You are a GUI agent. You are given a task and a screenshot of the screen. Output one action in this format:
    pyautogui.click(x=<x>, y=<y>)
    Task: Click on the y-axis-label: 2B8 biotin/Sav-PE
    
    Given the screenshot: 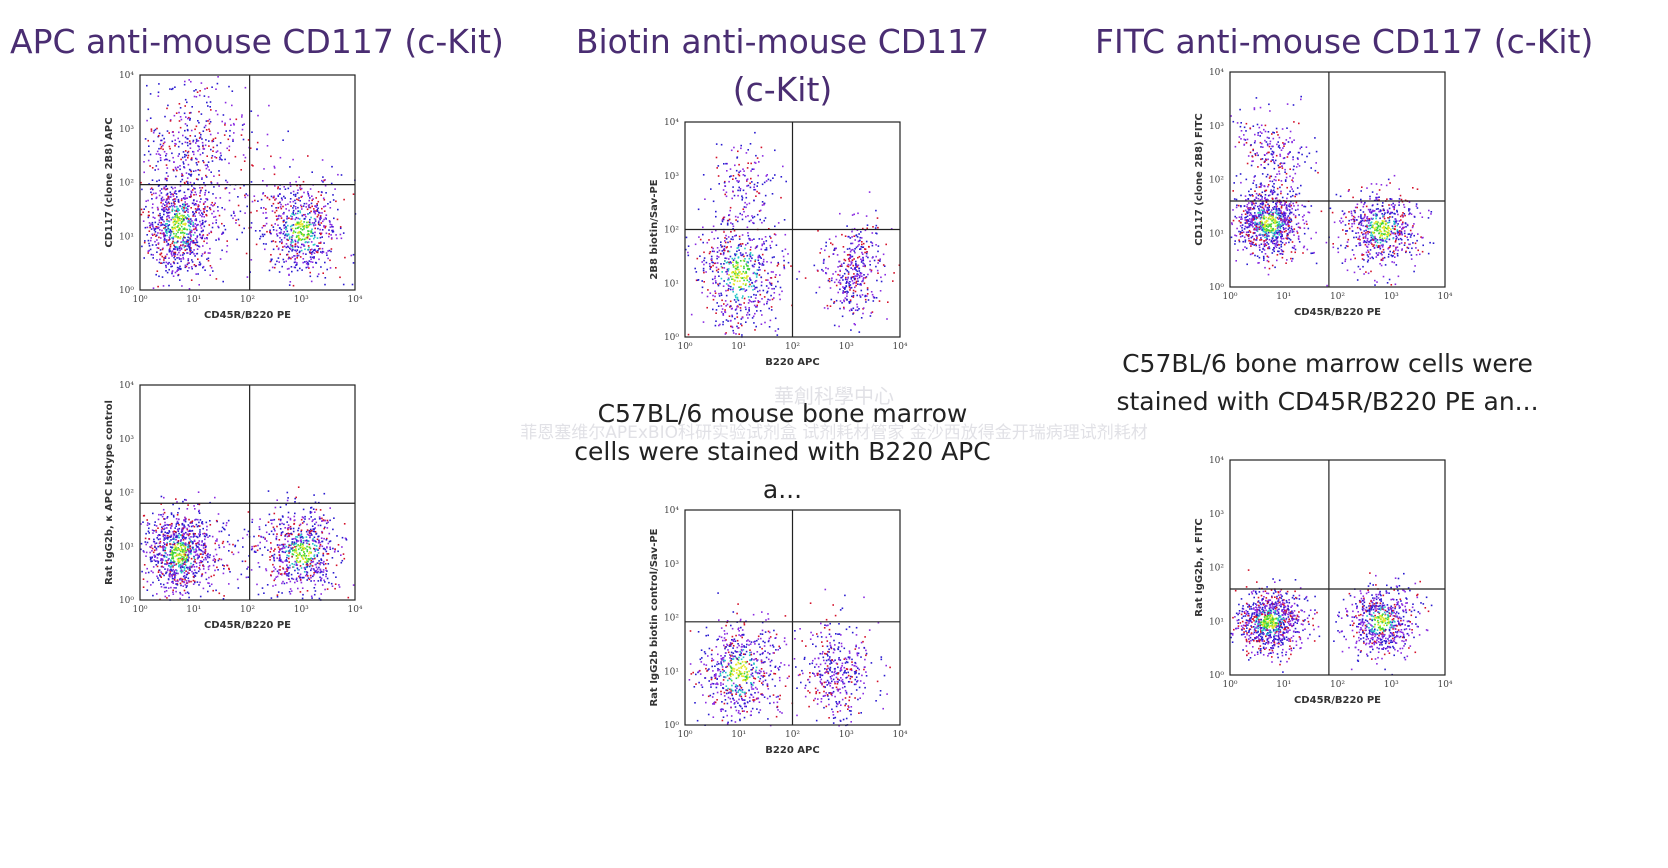 What is the action you would take?
    pyautogui.click(x=654, y=229)
    